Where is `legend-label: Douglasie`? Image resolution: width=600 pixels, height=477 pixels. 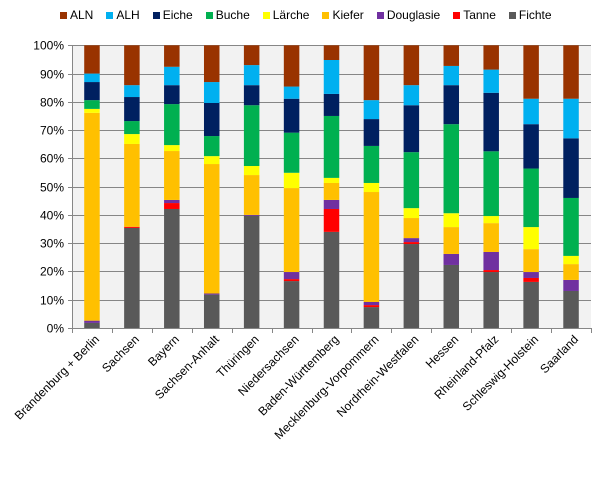 legend-label: Douglasie is located at coordinates (413, 15).